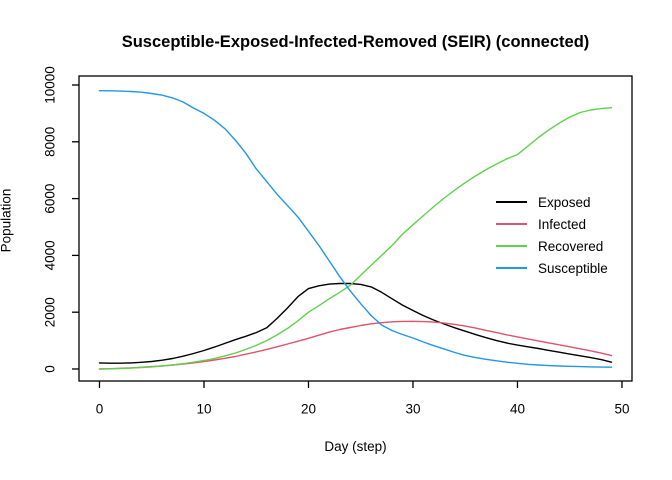 The width and height of the screenshot is (672, 480). What do you see at coordinates (573, 268) in the screenshot?
I see `legend-label: Susceptible` at bounding box center [573, 268].